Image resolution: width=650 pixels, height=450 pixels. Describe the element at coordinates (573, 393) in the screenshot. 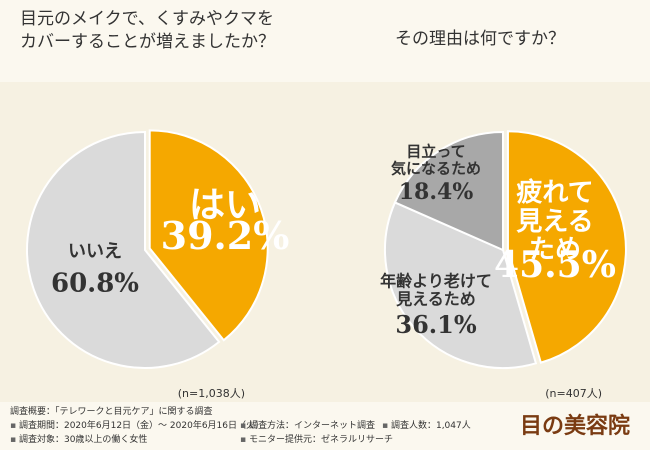

I see `sample-note: (n=407人)` at that location.